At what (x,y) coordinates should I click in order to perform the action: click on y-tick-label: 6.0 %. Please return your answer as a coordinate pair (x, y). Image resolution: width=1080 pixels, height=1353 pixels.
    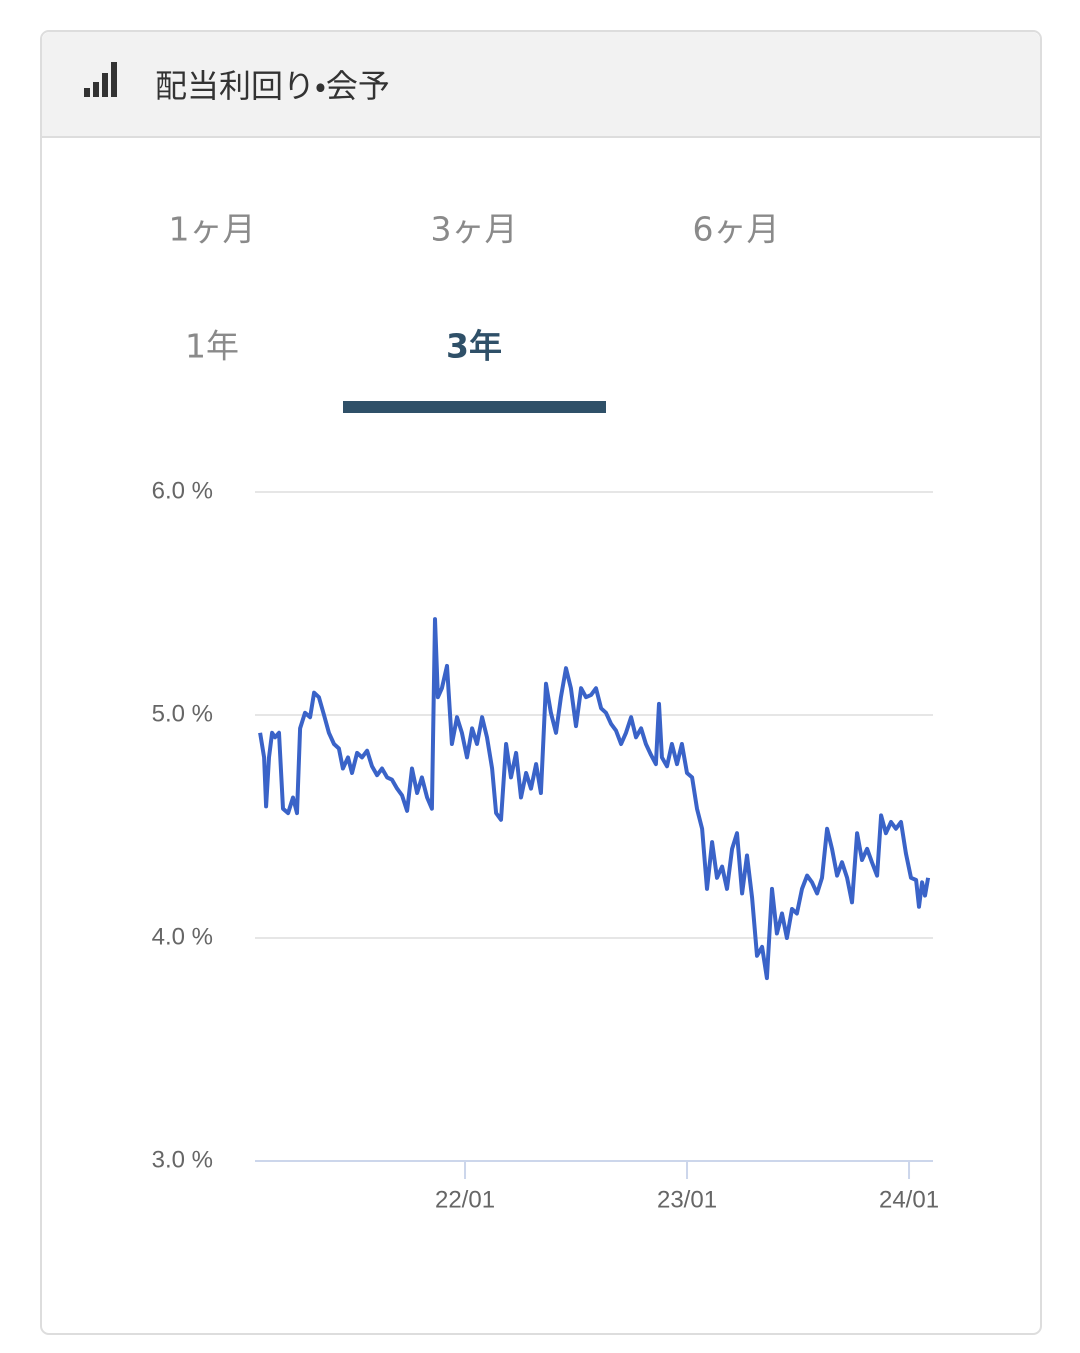
    Looking at the image, I should click on (182, 490).